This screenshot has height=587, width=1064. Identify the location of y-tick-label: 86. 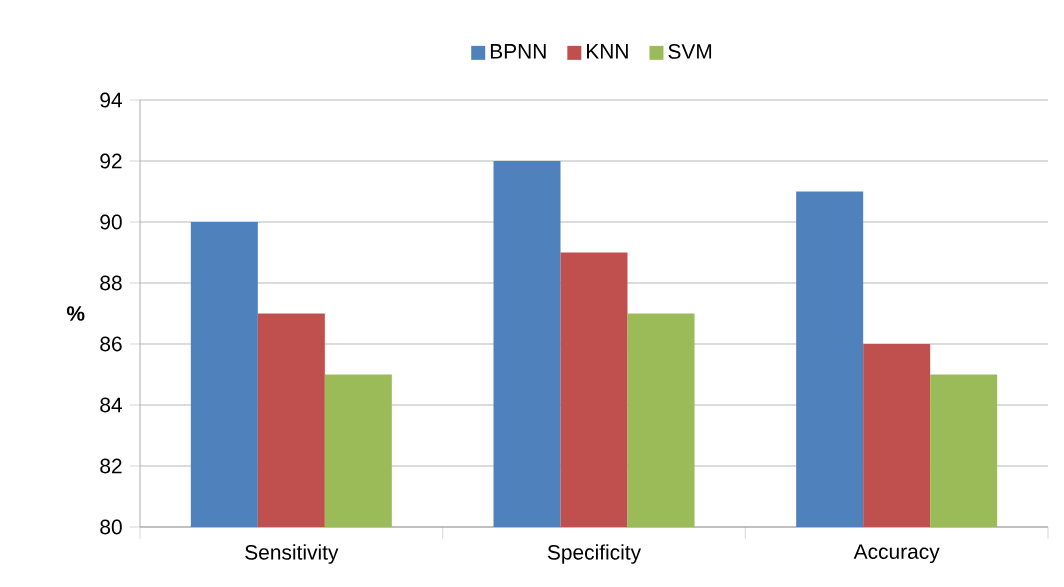
(111, 344).